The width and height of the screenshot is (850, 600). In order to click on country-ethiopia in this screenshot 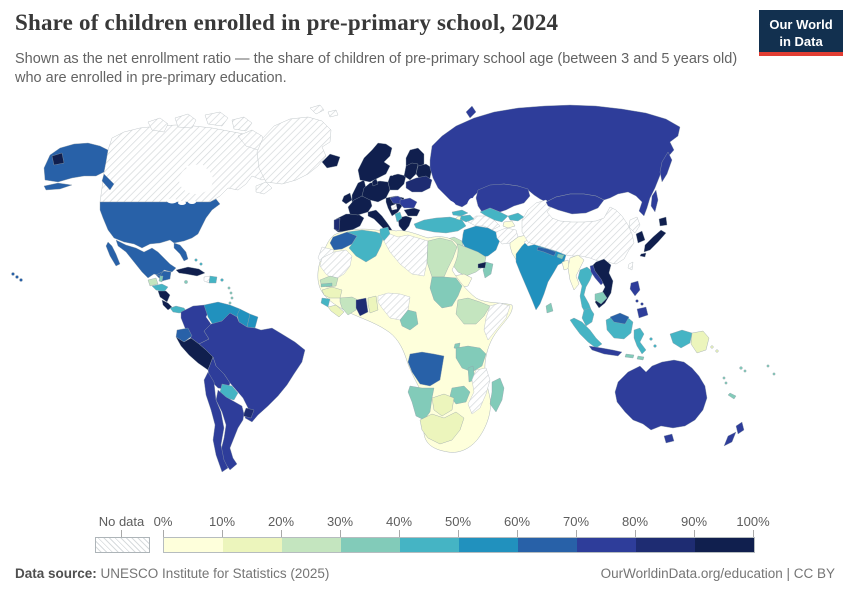, I will do `click(473, 311)`.